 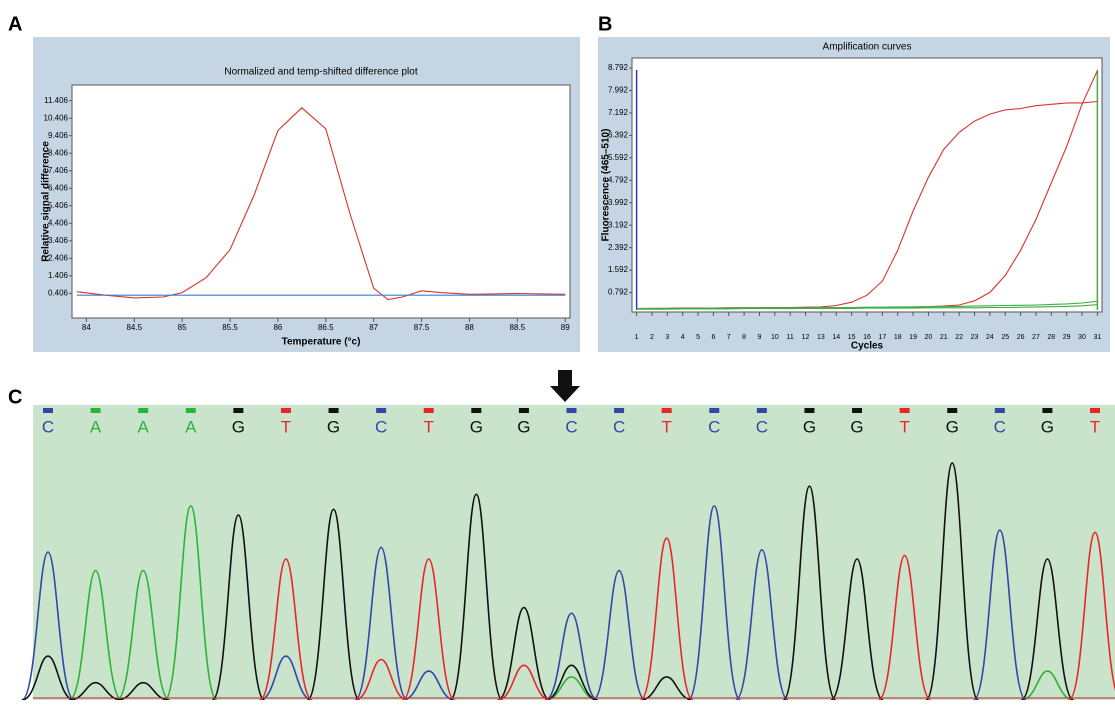 I want to click on x-tick-label: 7, so click(x=729, y=337).